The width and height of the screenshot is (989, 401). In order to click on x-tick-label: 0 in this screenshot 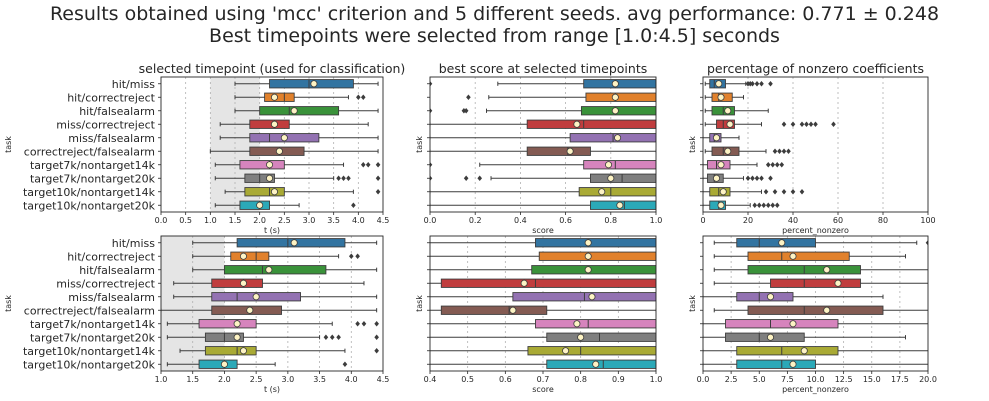, I will do `click(702, 220)`.